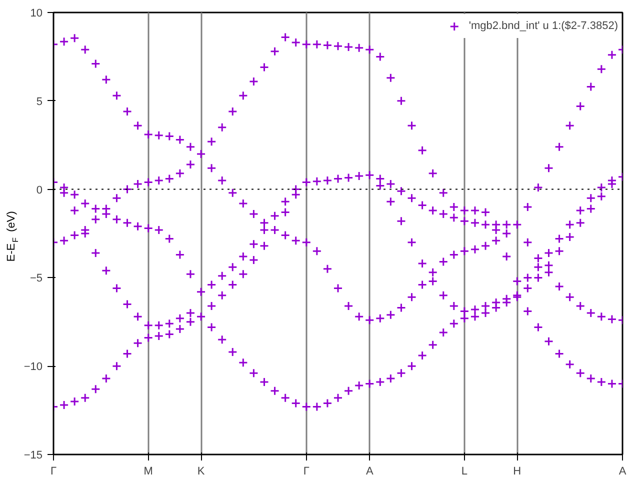 The image size is (640, 480). What do you see at coordinates (306, 472) in the screenshot?
I see `x-tick-label: Γ` at bounding box center [306, 472].